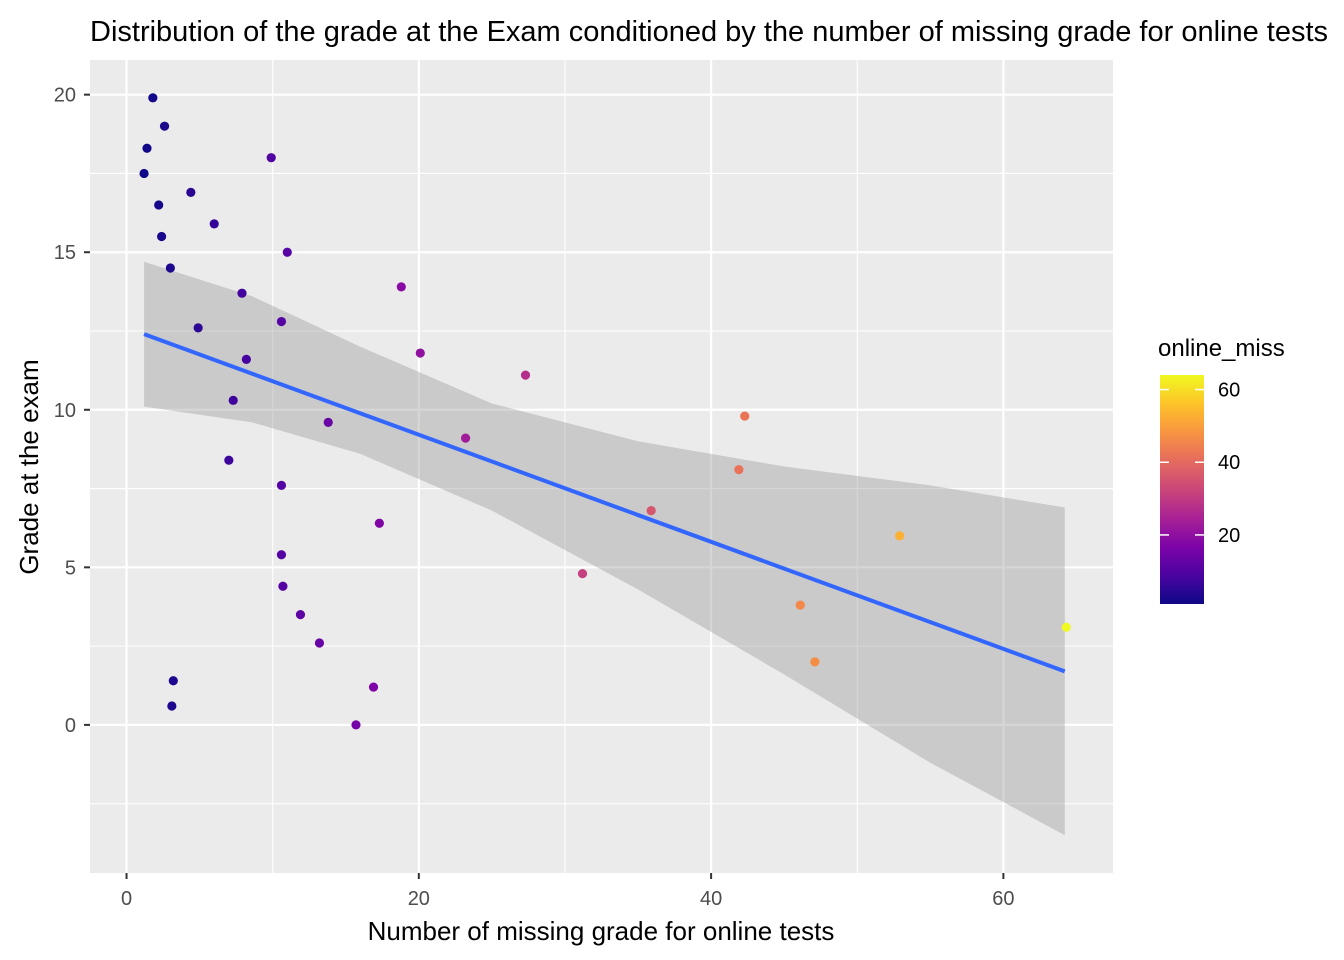 This screenshot has height=960, width=1344. I want to click on y-tick-label: 0, so click(70, 726).